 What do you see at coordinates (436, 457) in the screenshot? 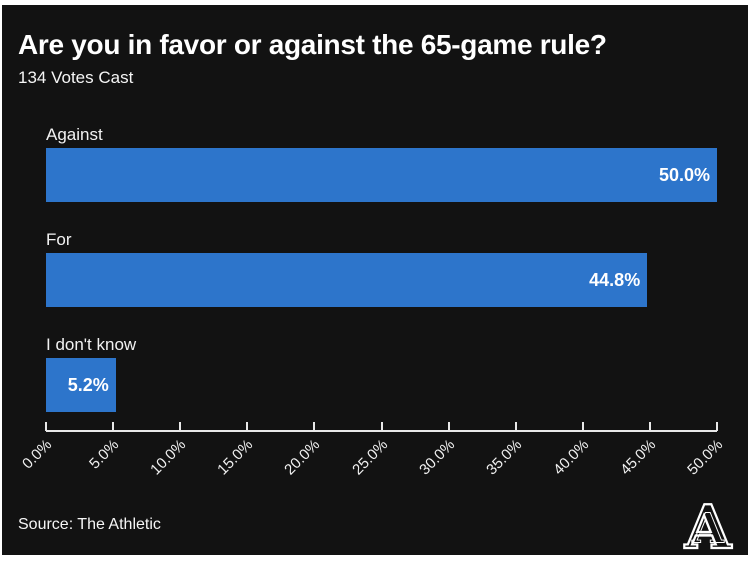
I see `x-tick-label: 30.0%` at bounding box center [436, 457].